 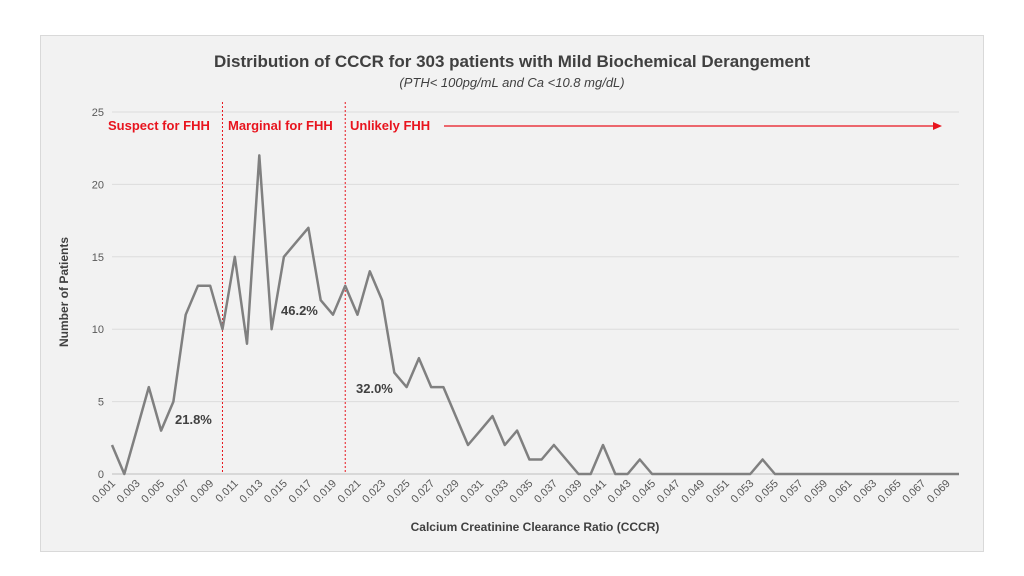 What do you see at coordinates (101, 403) in the screenshot?
I see `y-tick-label: 5` at bounding box center [101, 403].